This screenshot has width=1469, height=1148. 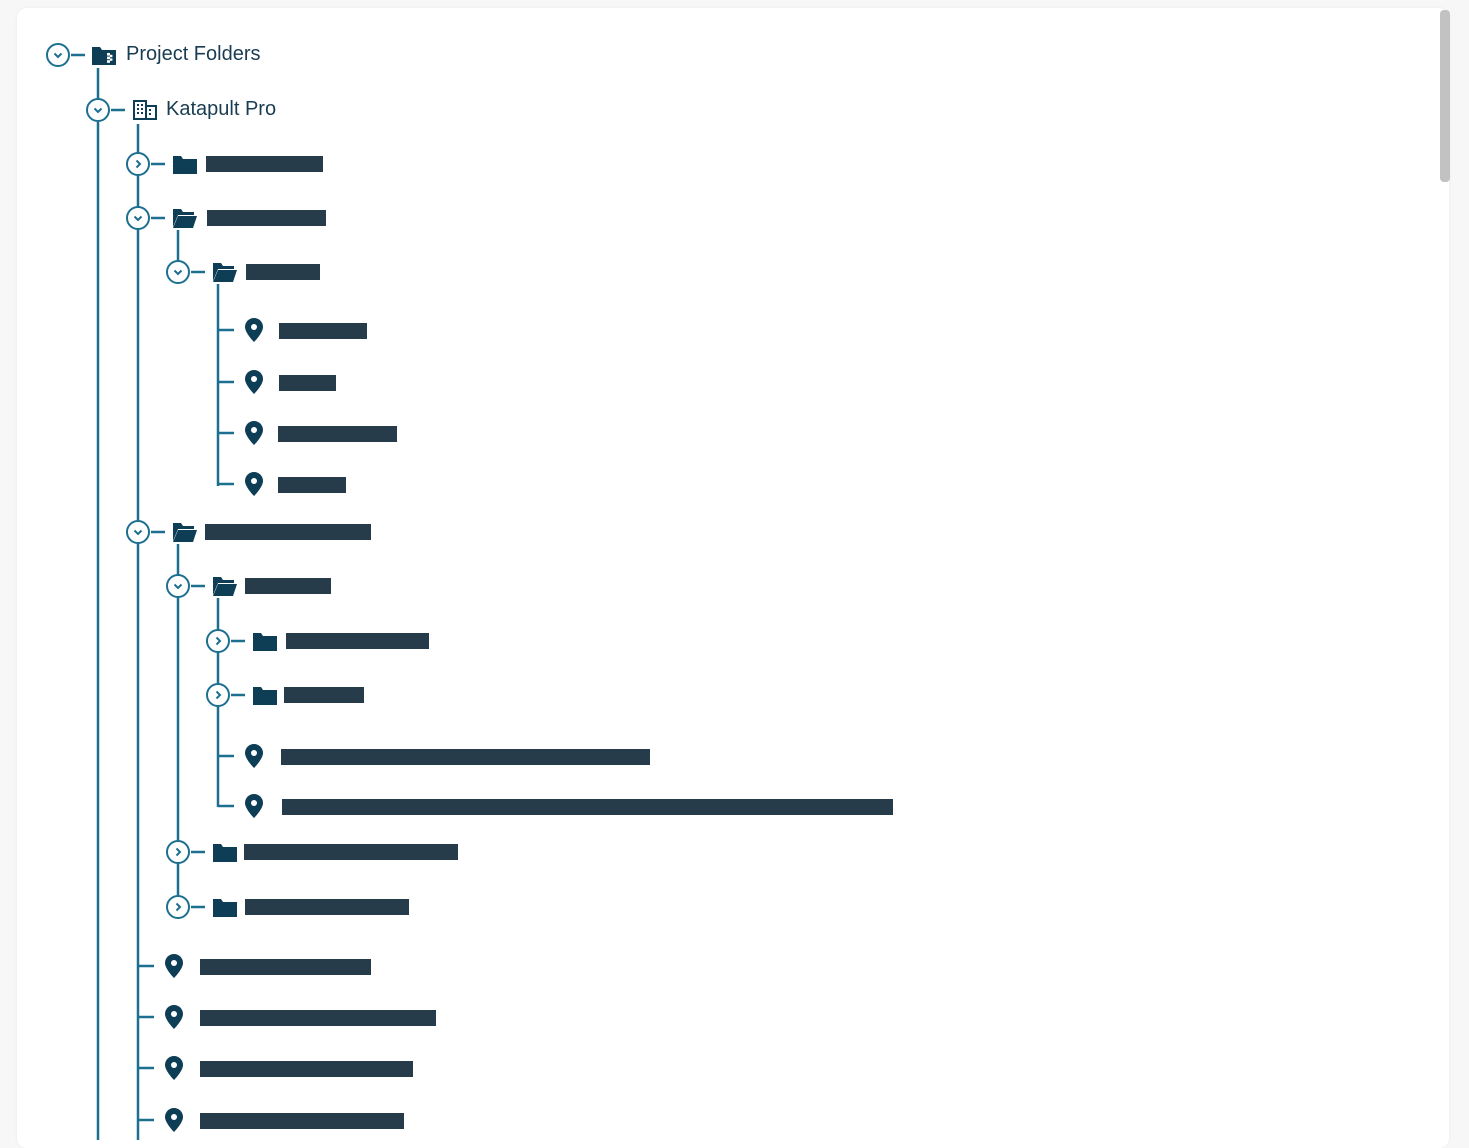 I want to click on building-icon, so click(x=145, y=110).